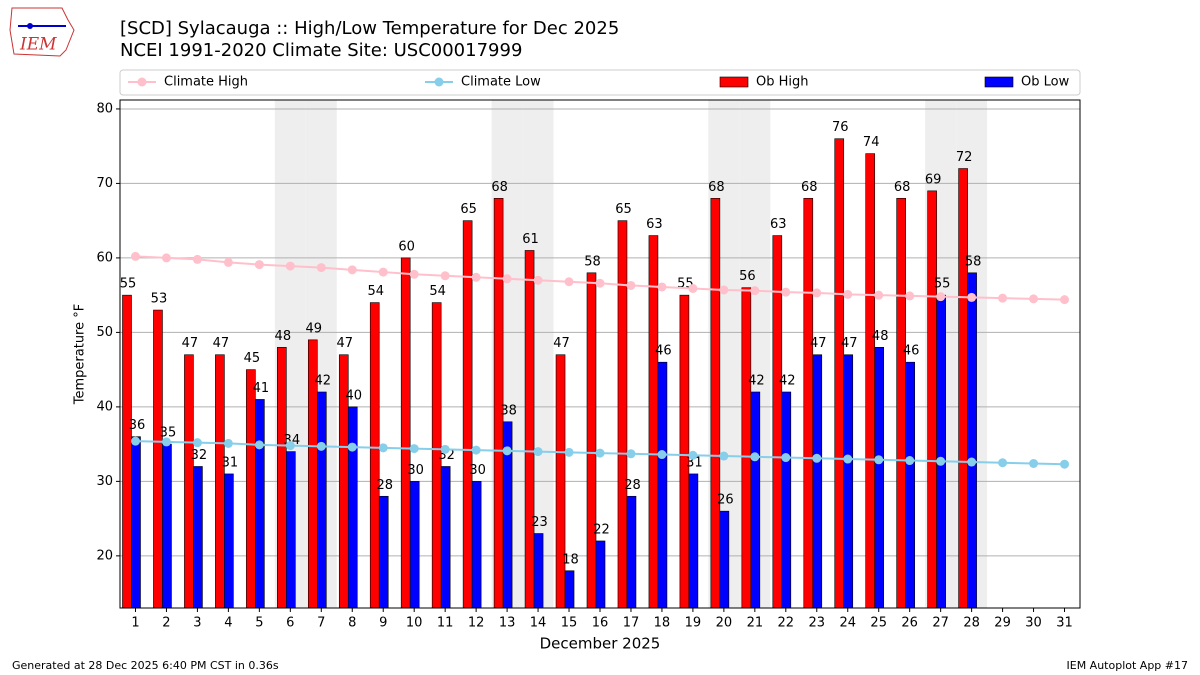 This screenshot has width=1200, height=675. Describe the element at coordinates (693, 623) in the screenshot. I see `x-tick-label: 19` at that location.